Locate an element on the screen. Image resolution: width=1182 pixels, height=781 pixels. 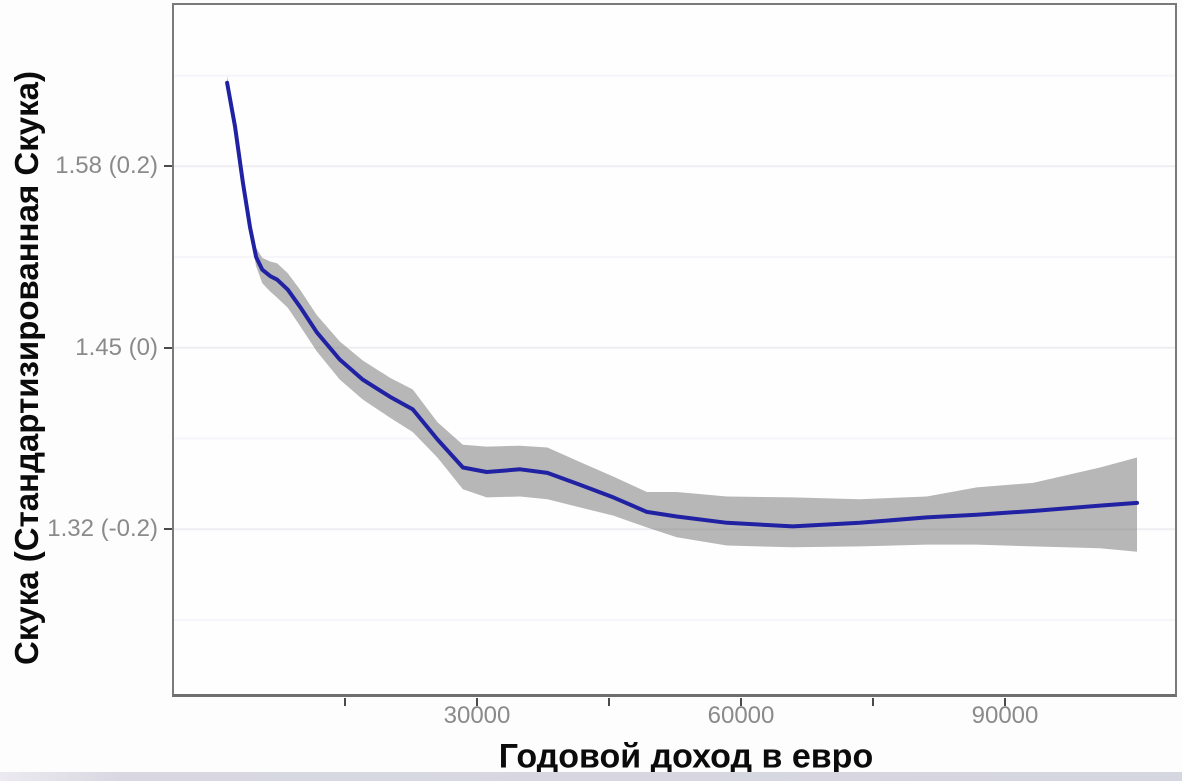
x-tick-label: 30000 is located at coordinates (477, 715).